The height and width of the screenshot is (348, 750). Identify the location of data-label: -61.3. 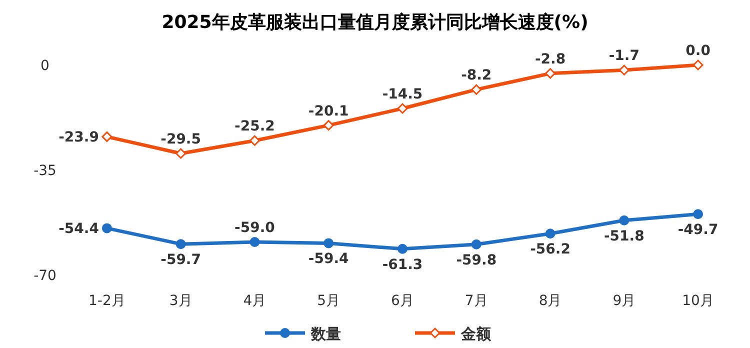
(402, 264).